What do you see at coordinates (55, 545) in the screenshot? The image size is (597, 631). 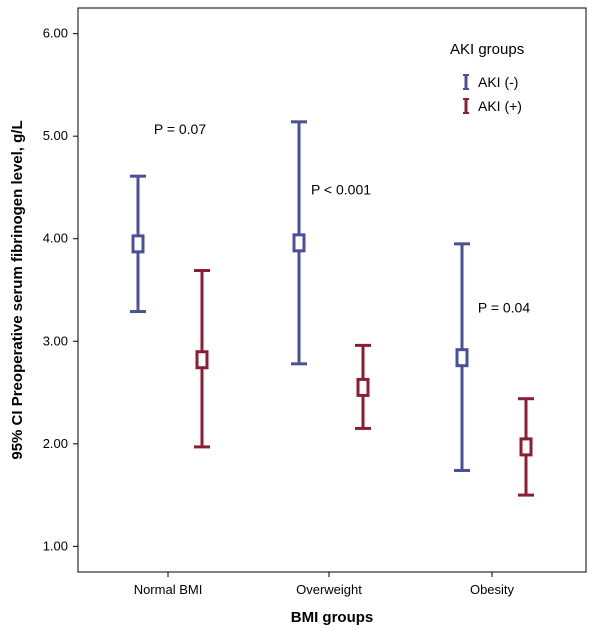 I see `y-tick-label: 1.00` at bounding box center [55, 545].